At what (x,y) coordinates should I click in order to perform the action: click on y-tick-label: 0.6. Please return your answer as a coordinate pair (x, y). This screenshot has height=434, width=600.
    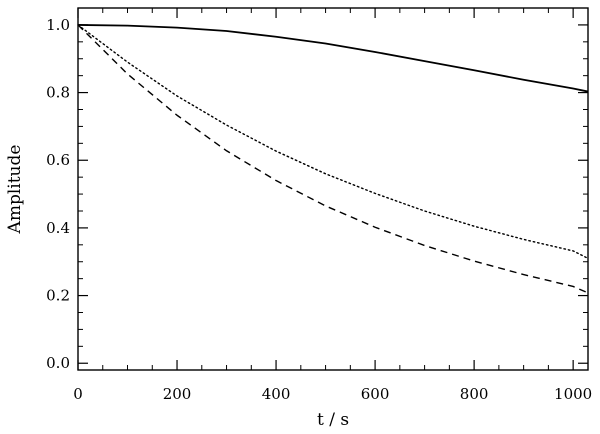
    Looking at the image, I should click on (58, 160).